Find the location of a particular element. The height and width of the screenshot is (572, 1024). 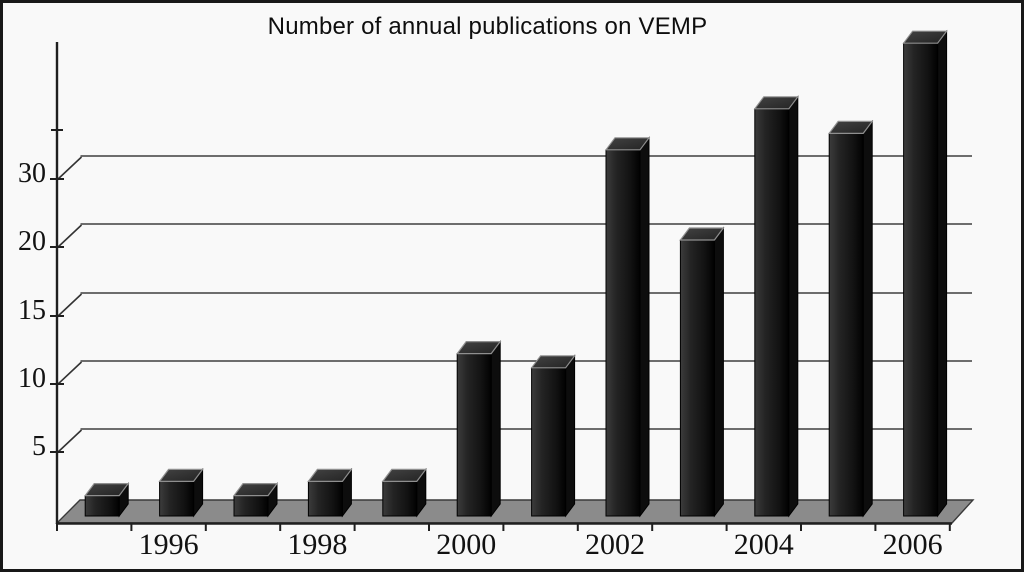

bar-2002 is located at coordinates (627, 327).